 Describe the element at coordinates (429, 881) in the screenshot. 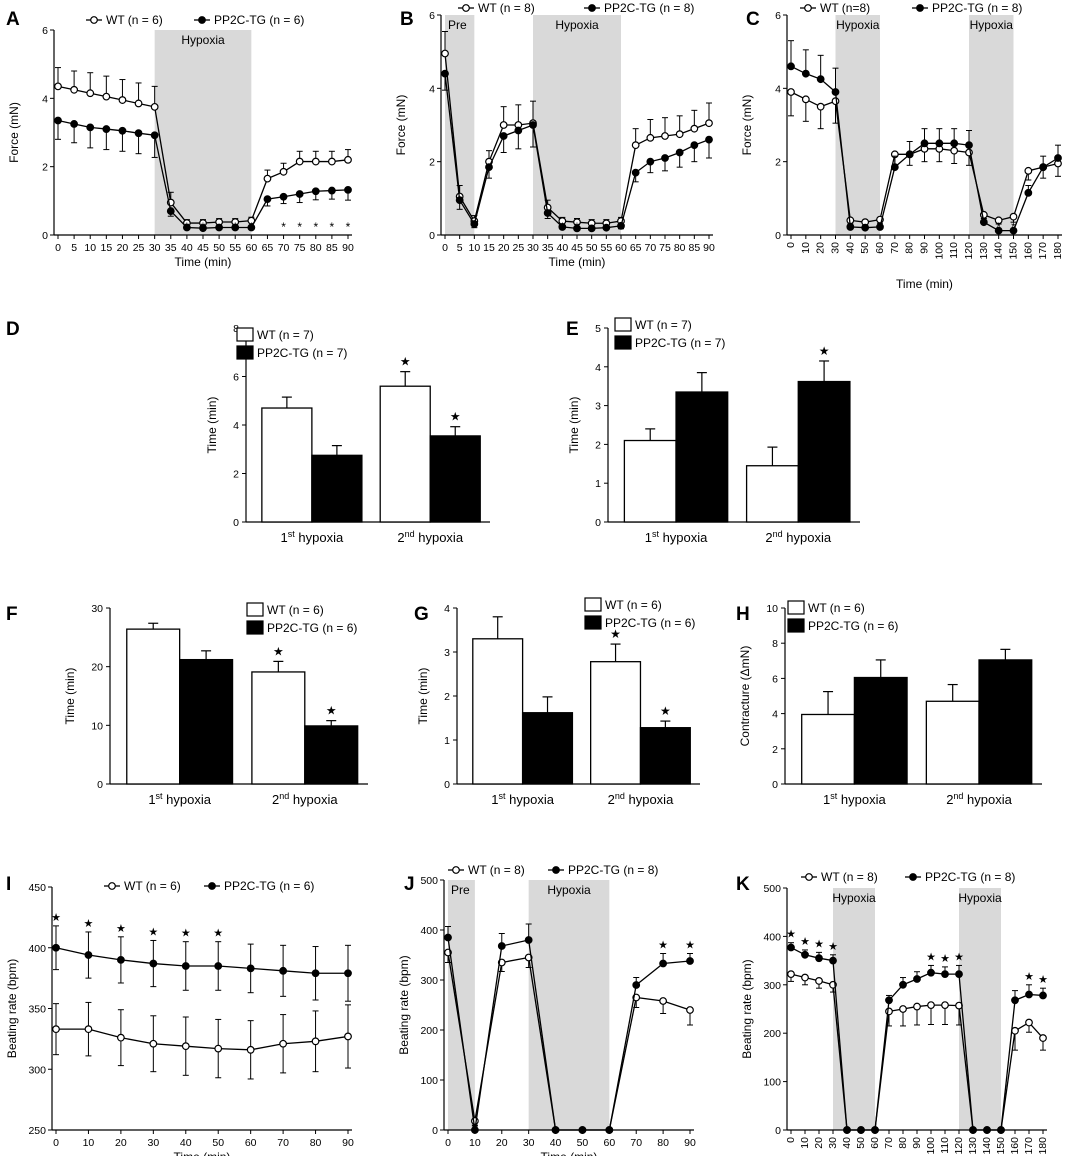

I see `y-tick-label: 500` at that location.